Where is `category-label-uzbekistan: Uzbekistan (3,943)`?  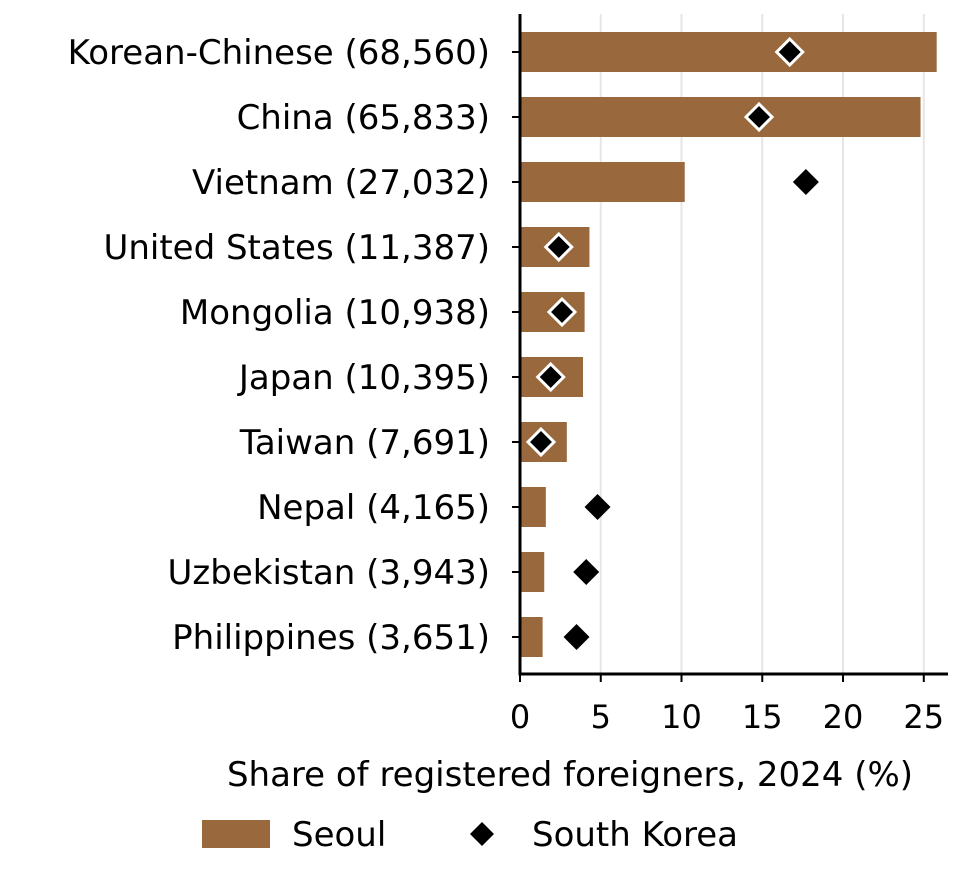
category-label-uzbekistan: Uzbekistan (3,943) is located at coordinates (329, 573).